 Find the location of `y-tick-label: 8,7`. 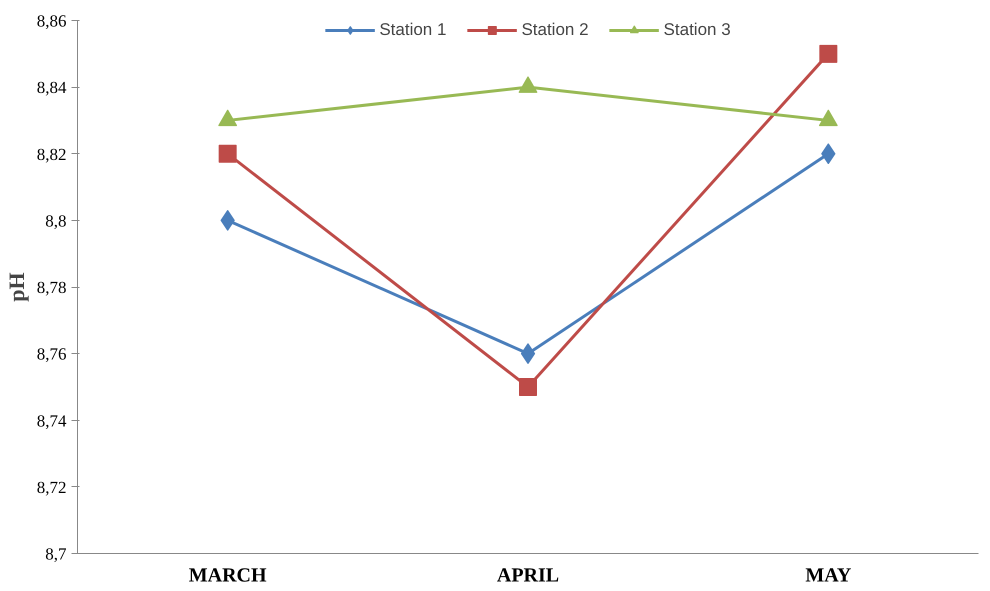

y-tick-label: 8,7 is located at coordinates (56, 554).